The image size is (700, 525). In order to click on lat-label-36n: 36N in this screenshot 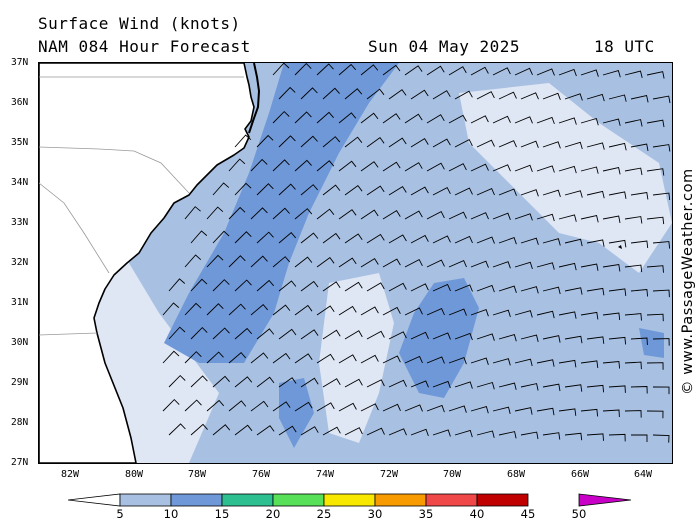, I will do `click(20, 102)`.